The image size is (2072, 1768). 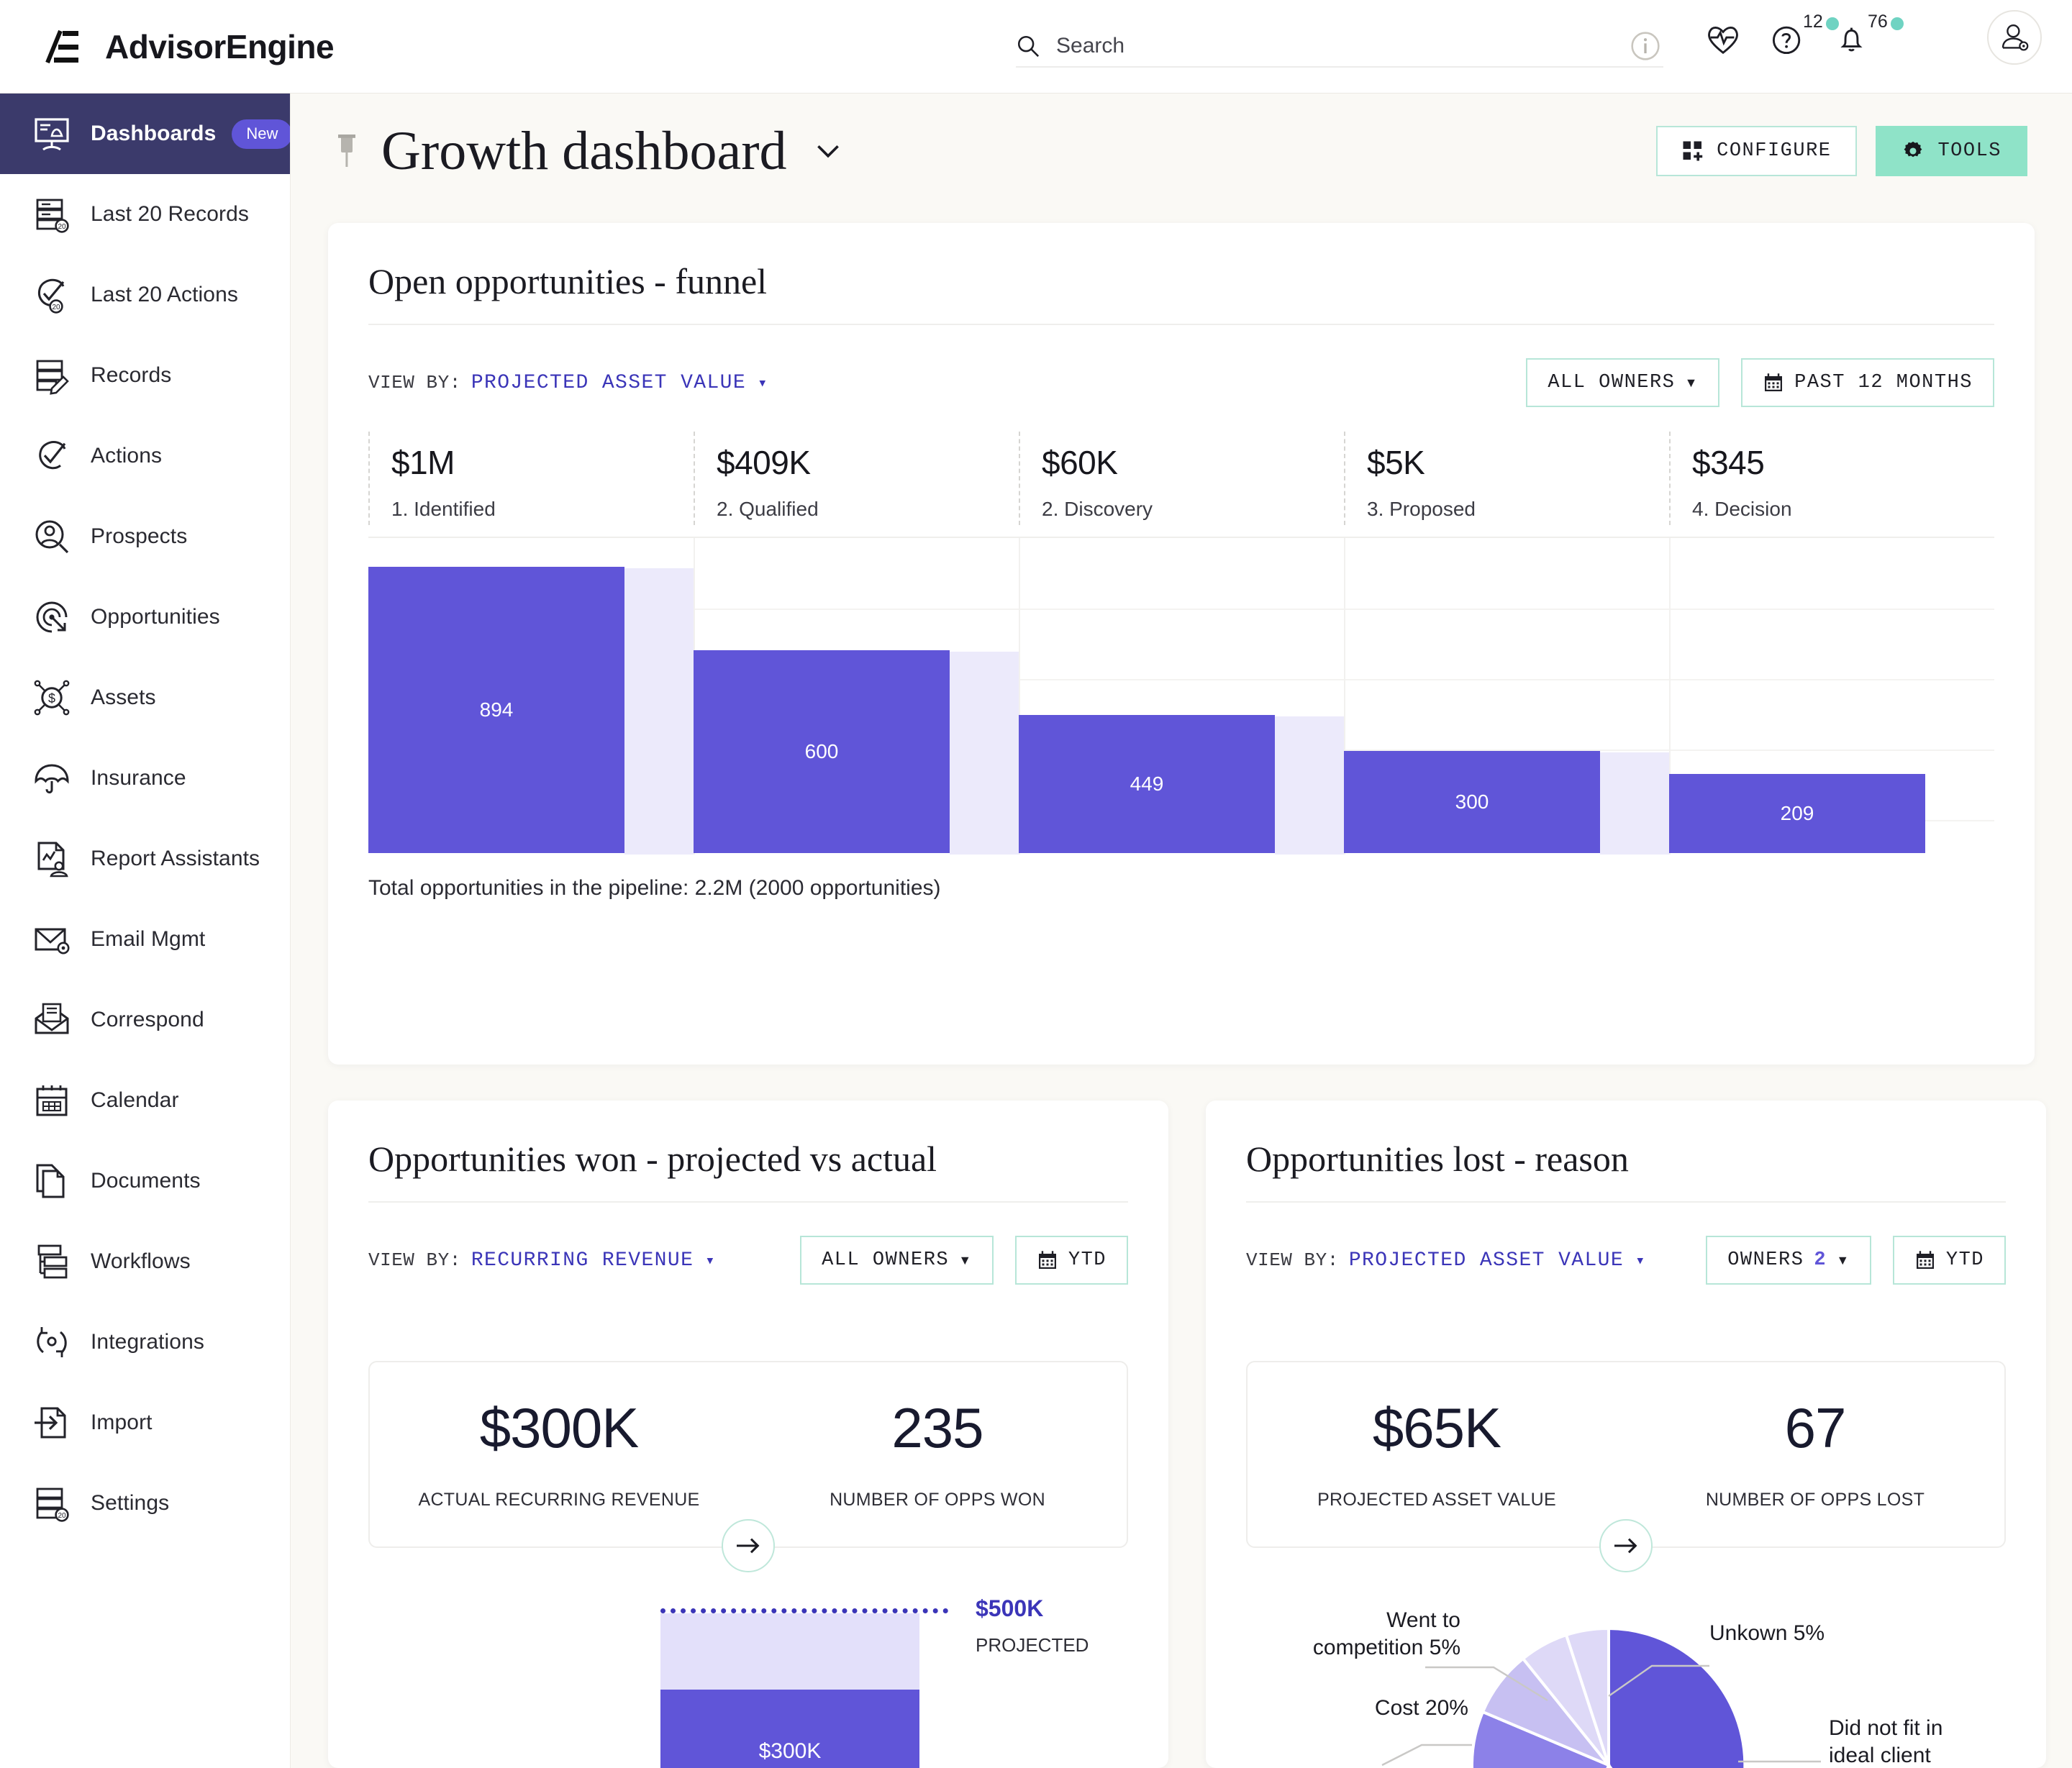 I want to click on funnel-bar-value: 894, so click(x=496, y=709).